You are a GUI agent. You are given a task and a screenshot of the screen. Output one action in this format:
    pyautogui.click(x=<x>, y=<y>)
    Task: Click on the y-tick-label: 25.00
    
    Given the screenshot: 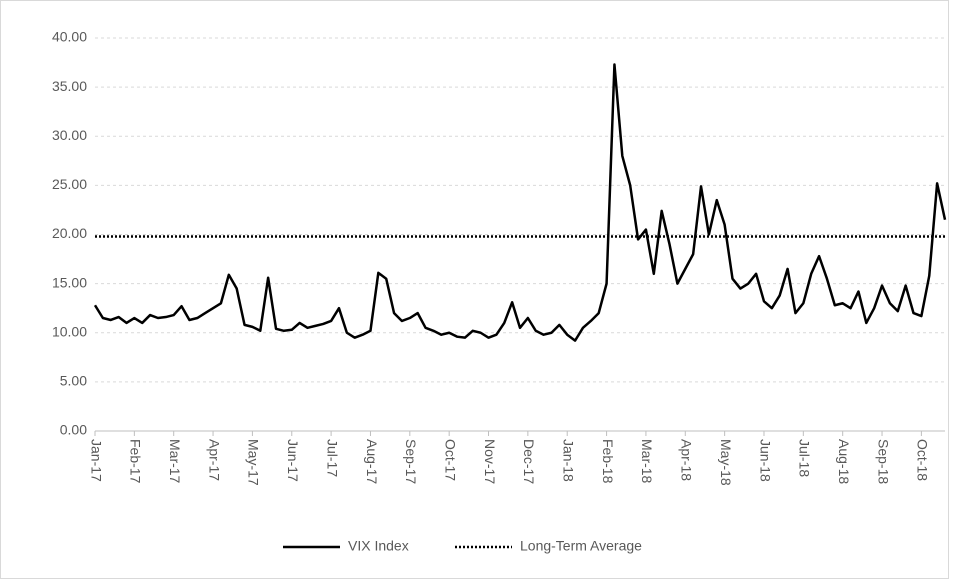 What is the action you would take?
    pyautogui.click(x=69, y=184)
    